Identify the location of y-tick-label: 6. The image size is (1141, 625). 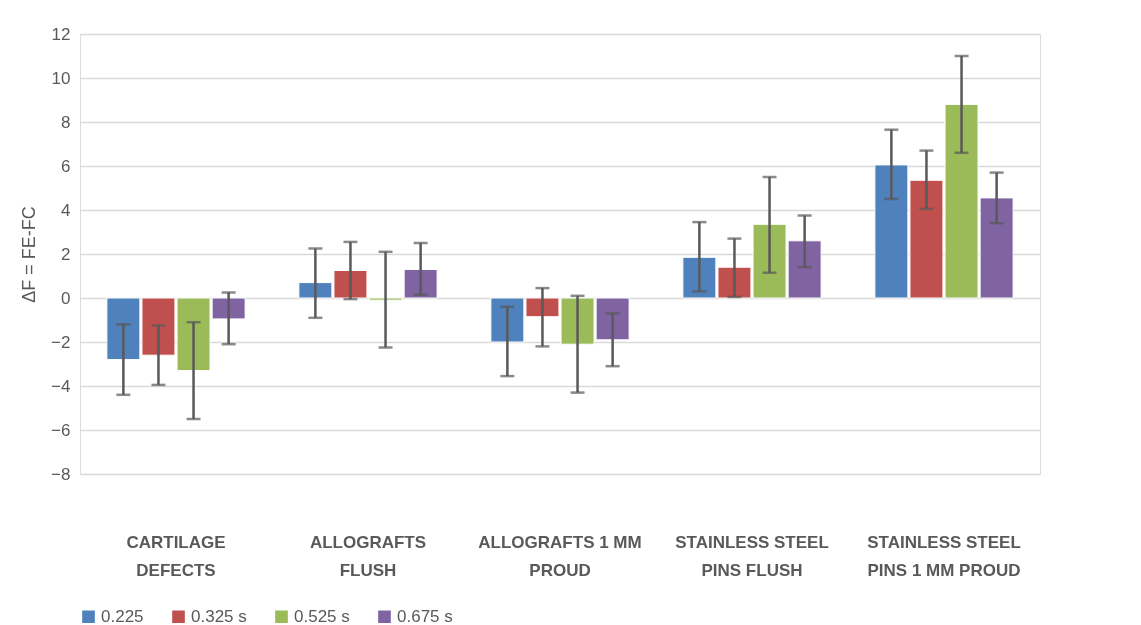
(66, 166).